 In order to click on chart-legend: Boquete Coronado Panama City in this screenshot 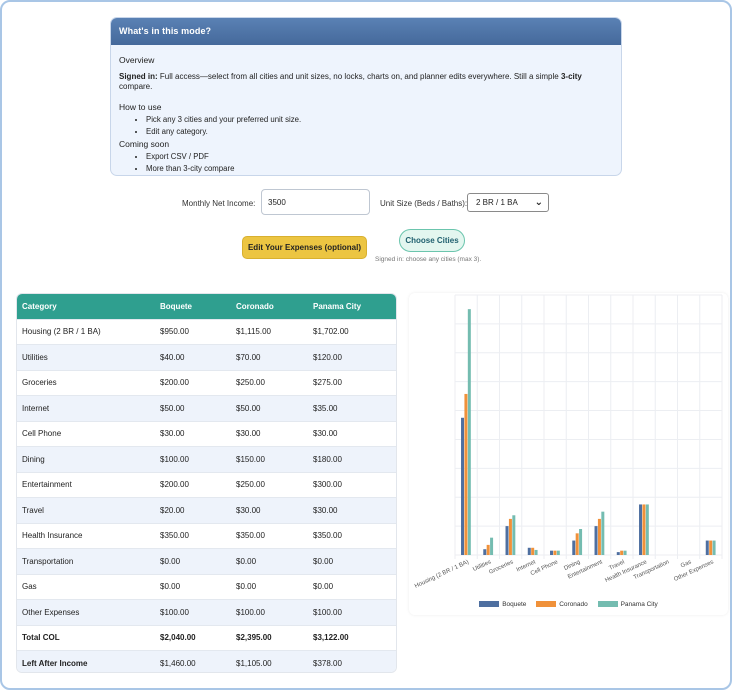, I will do `click(568, 604)`.